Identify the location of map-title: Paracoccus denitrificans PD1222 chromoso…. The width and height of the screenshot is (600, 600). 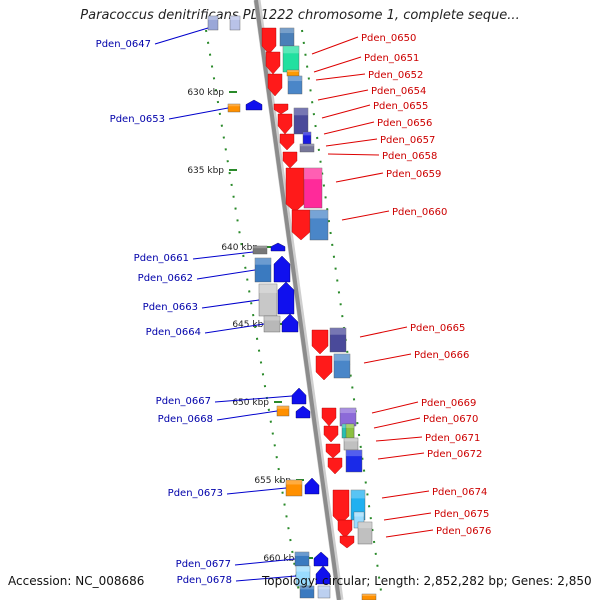
(300, 15).